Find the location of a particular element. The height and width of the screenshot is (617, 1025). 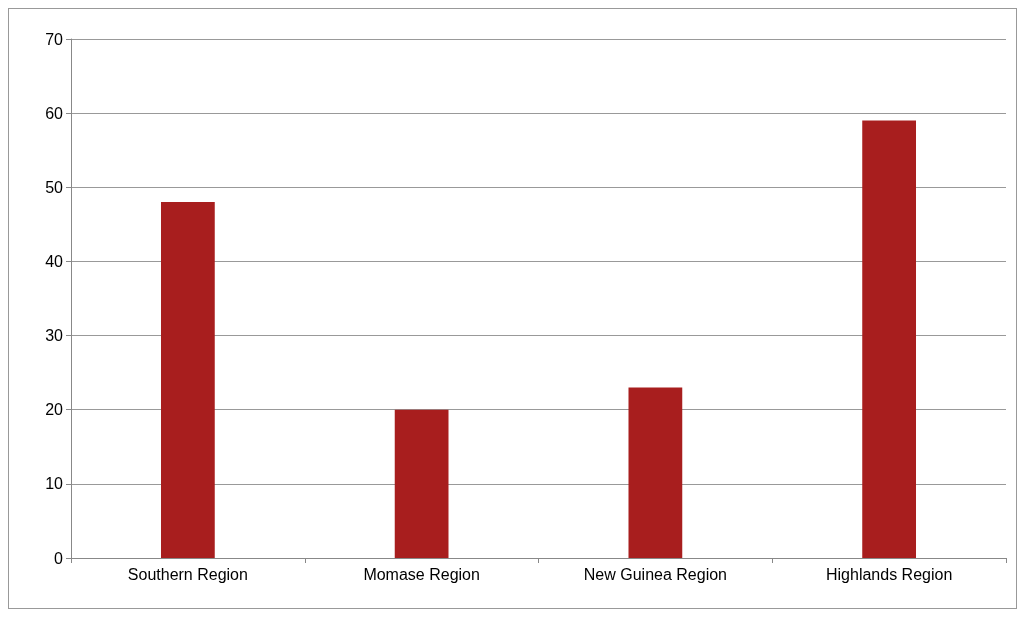

y-tick-label: 0 is located at coordinates (59, 558).